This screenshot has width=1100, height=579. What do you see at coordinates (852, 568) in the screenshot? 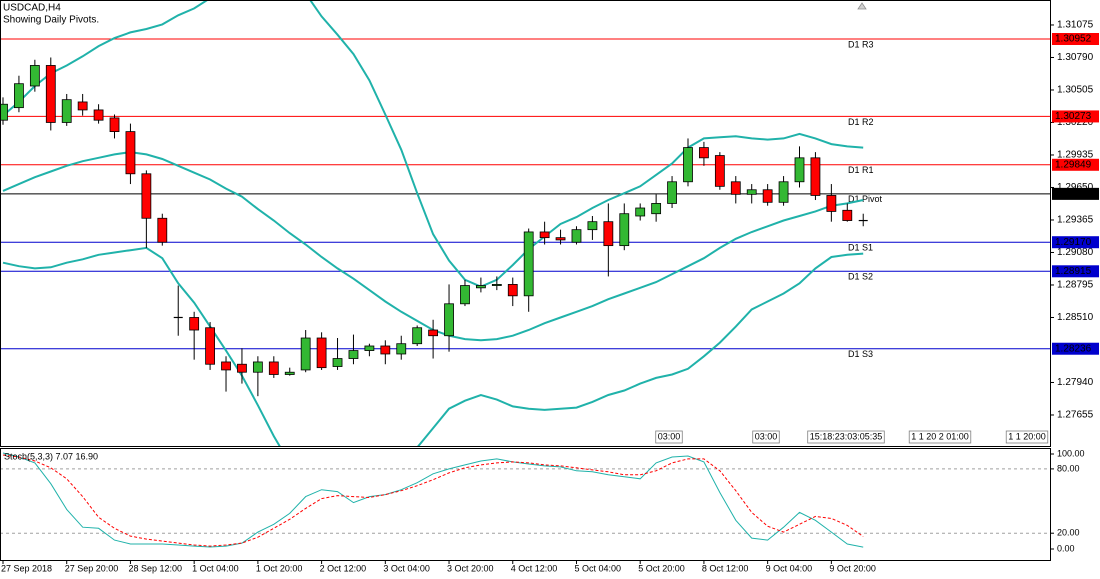
I see `x-tick-label: 9 Oct 20:00` at bounding box center [852, 568].